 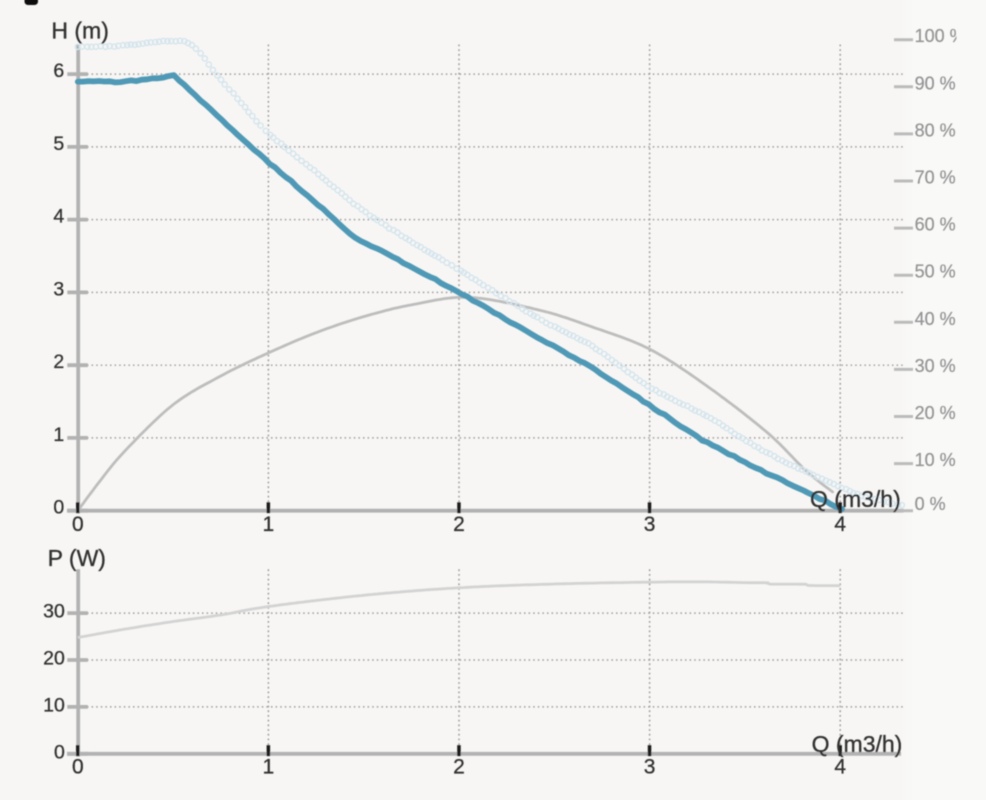 I want to click on svg-text: P (W), so click(x=77, y=558).